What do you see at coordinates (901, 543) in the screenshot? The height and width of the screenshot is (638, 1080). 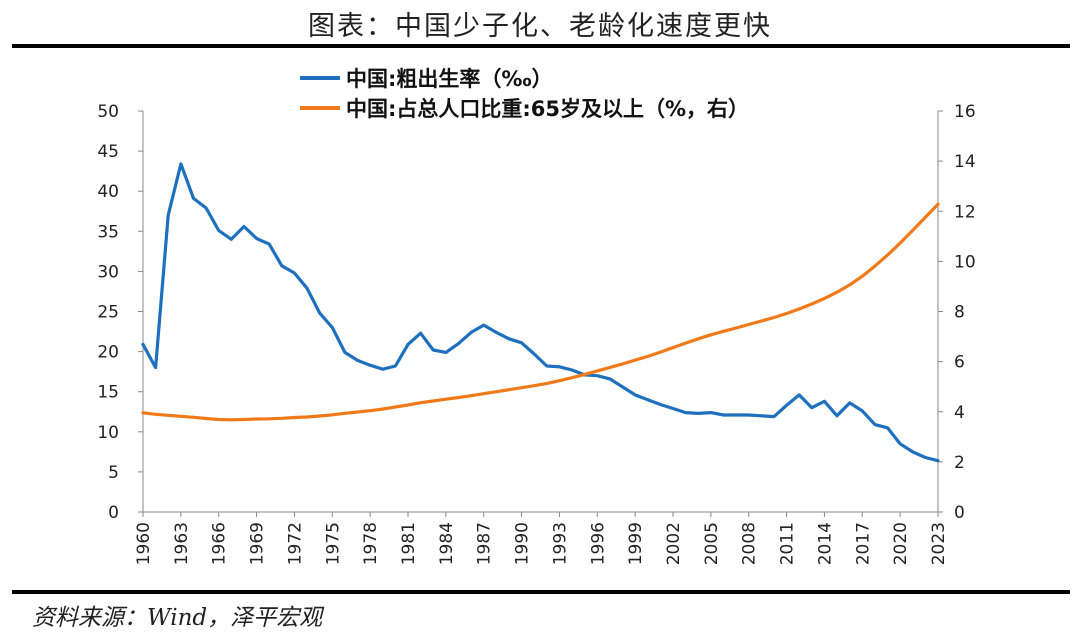 I see `x-tick-label: 2020` at bounding box center [901, 543].